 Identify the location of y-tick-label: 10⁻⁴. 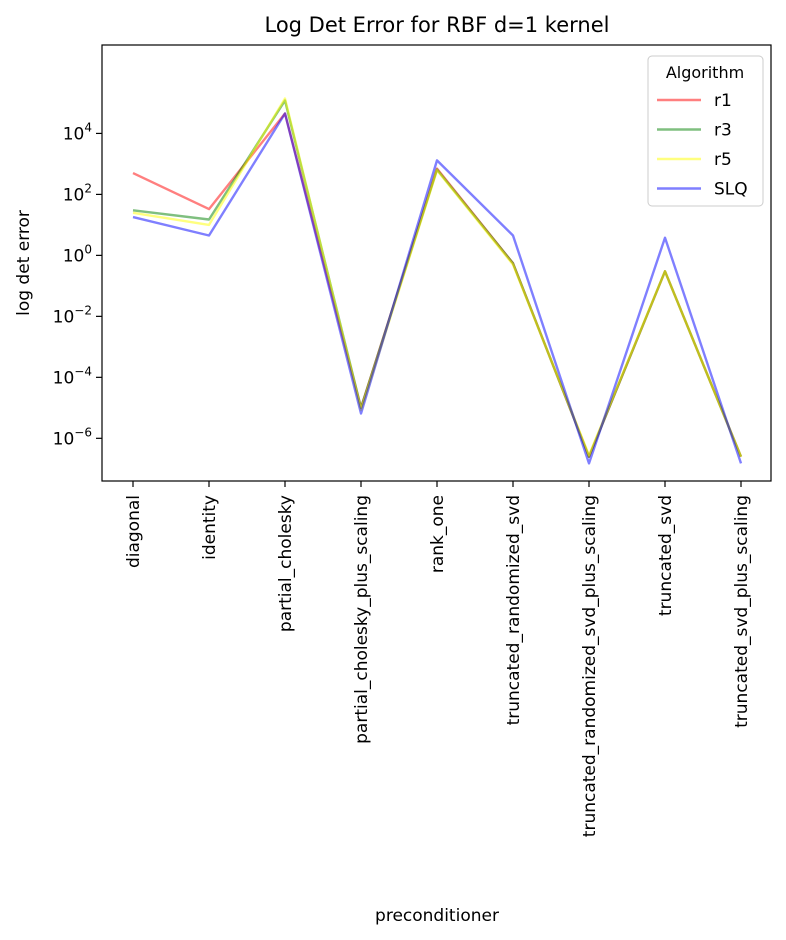
(72, 376).